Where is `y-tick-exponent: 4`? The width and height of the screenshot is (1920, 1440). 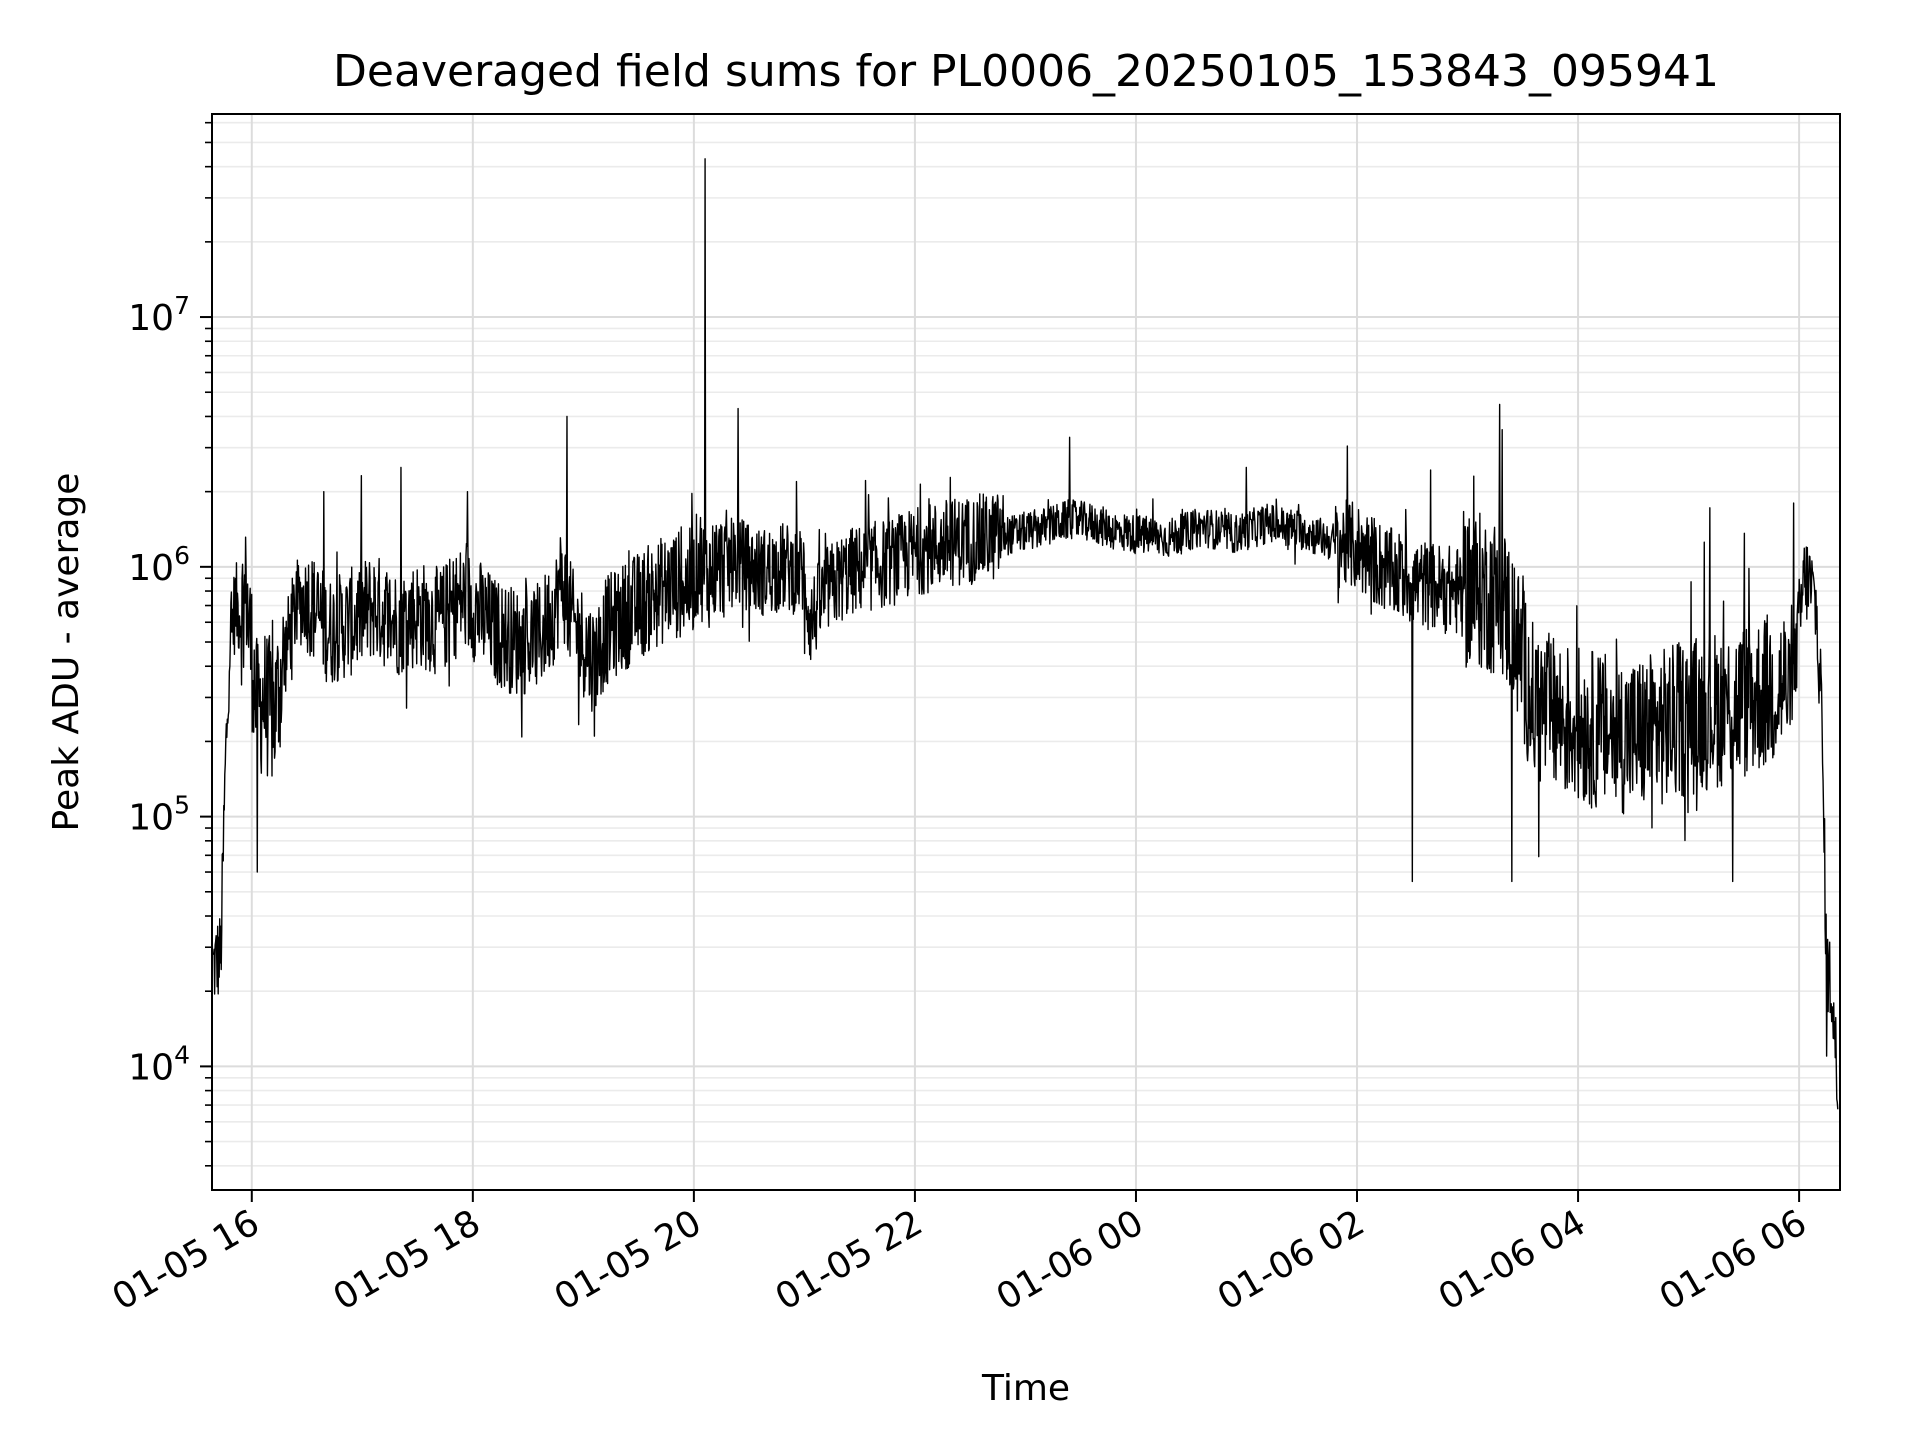
y-tick-exponent: 4 is located at coordinates (182, 1054).